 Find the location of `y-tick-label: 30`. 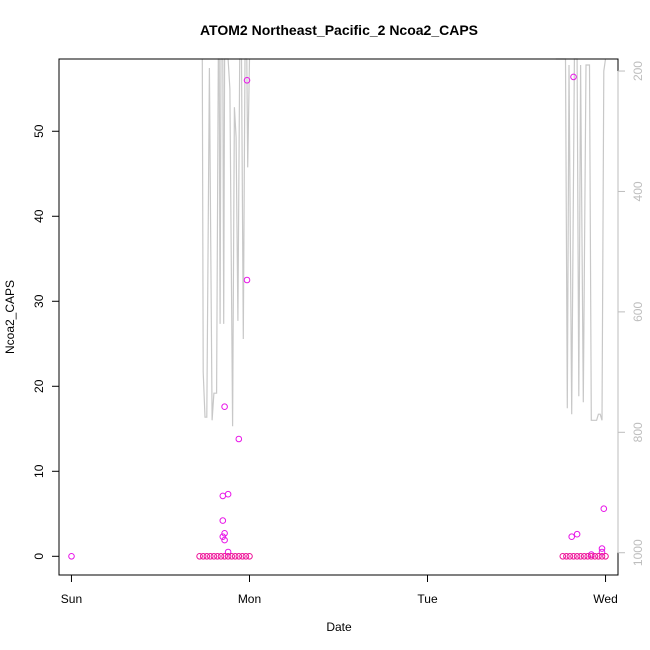

y-tick-label: 30 is located at coordinates (39, 301).